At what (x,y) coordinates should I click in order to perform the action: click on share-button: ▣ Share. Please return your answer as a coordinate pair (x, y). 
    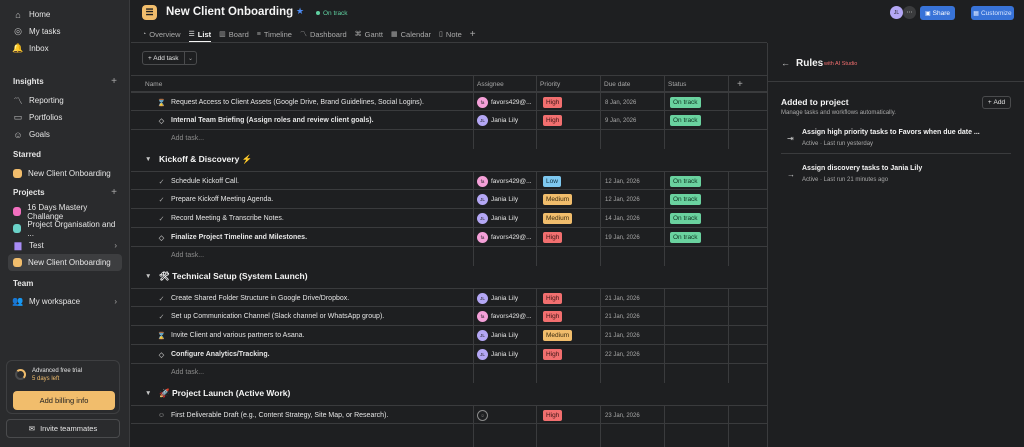
    Looking at the image, I should click on (937, 13).